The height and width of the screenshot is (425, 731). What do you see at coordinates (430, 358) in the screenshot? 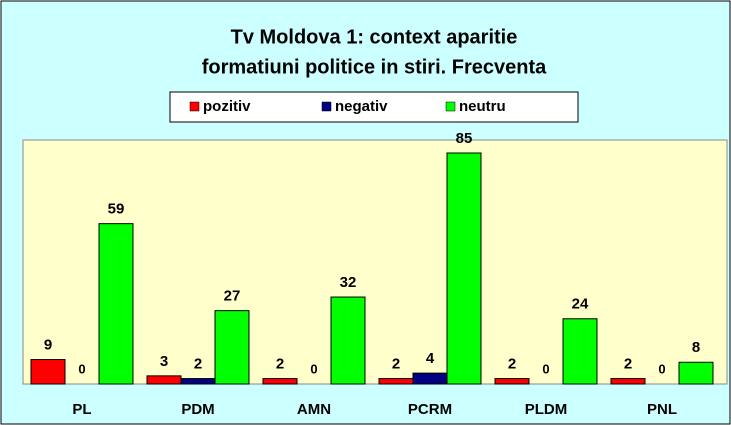
I see `data-label: 4` at bounding box center [430, 358].